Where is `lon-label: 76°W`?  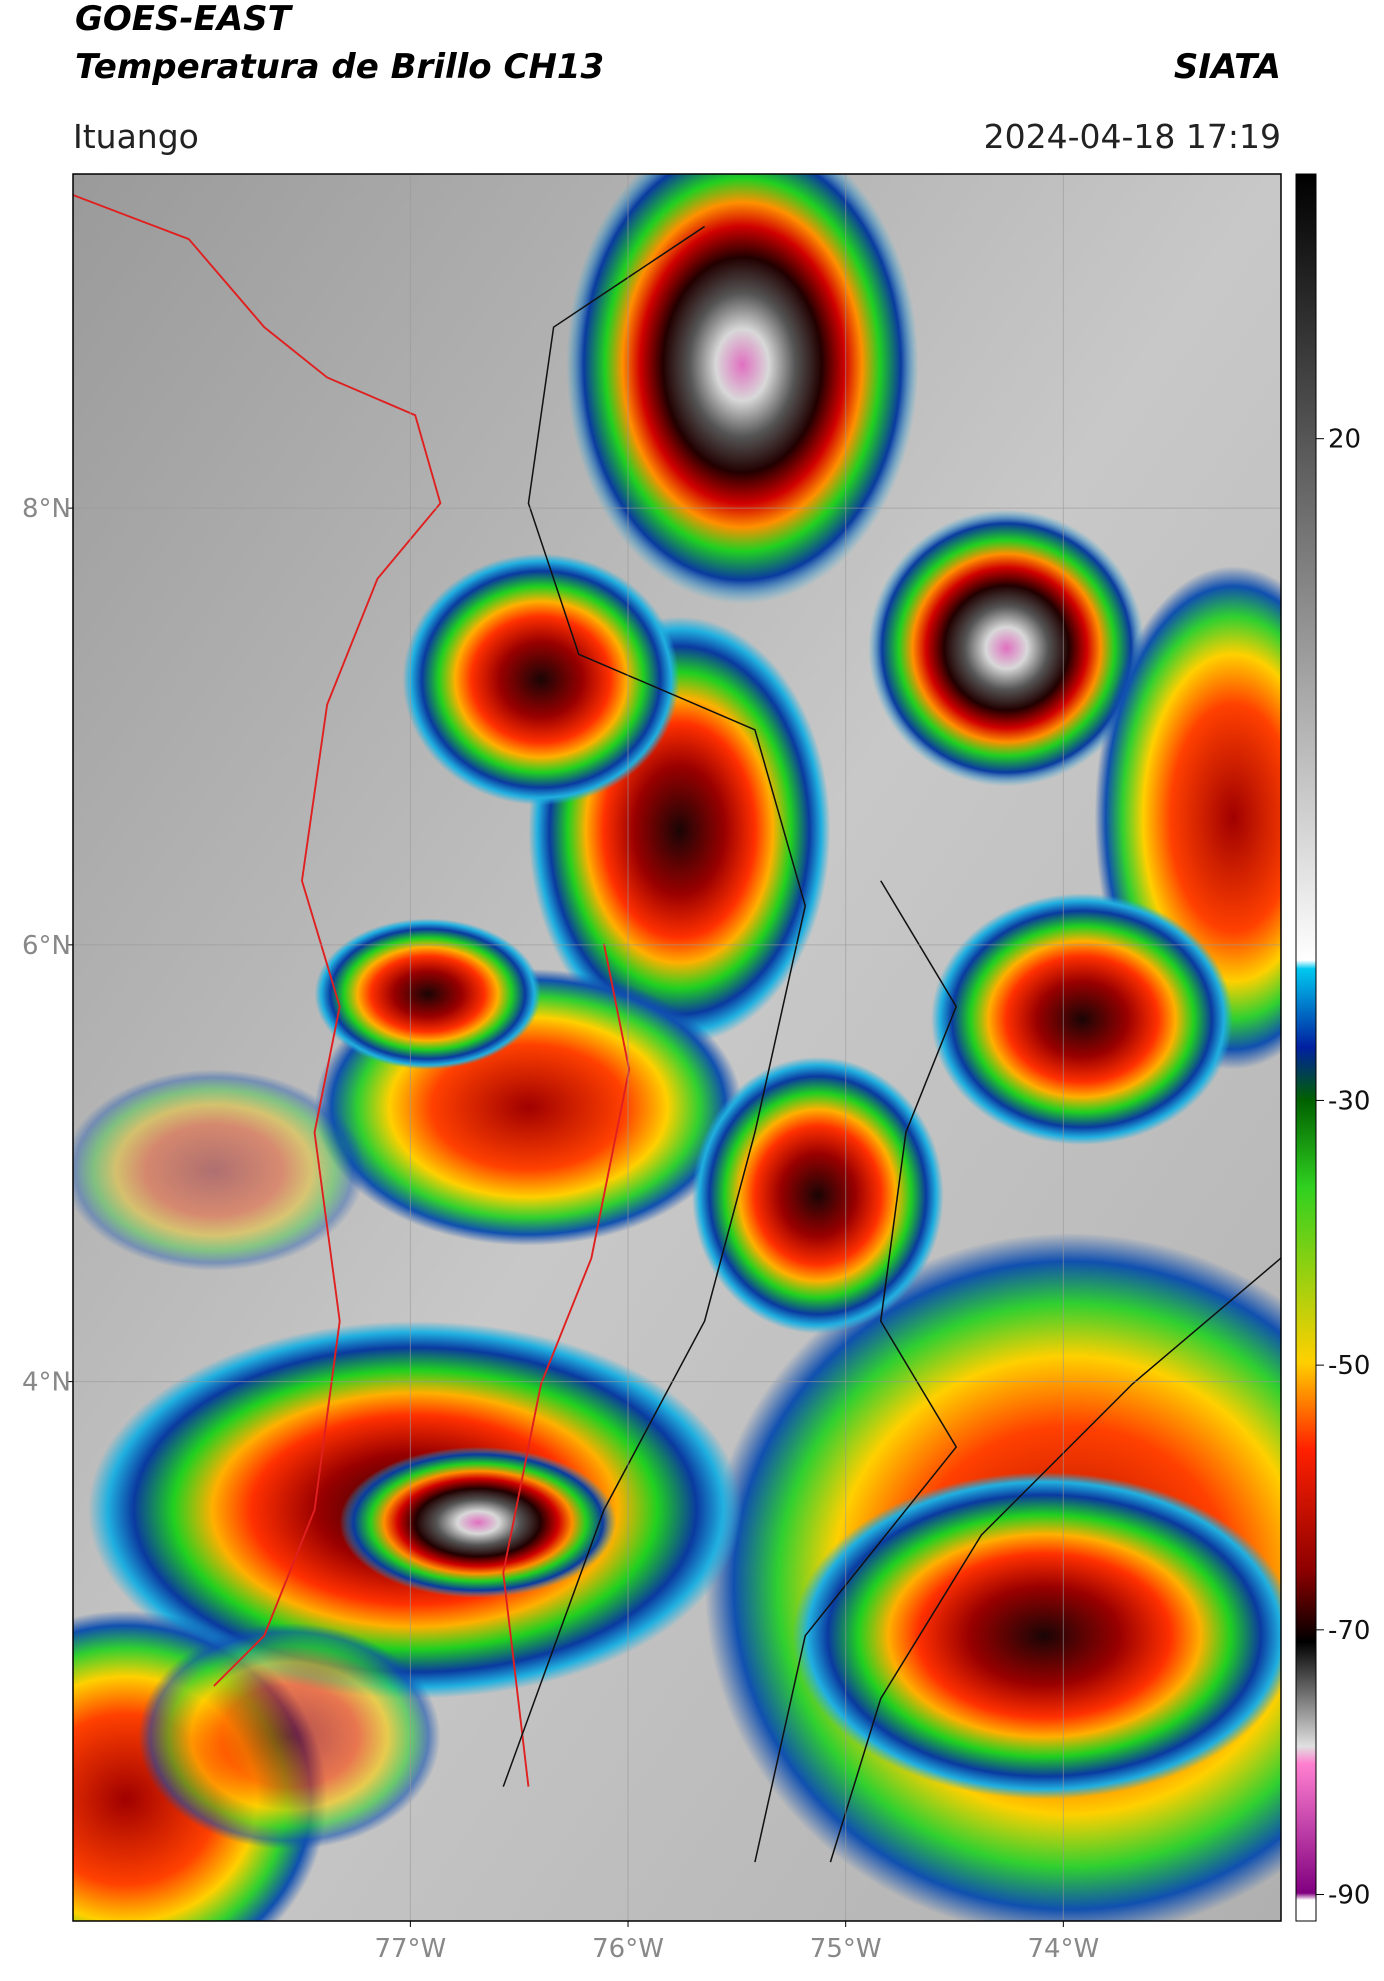
lon-label: 76°W is located at coordinates (628, 1949).